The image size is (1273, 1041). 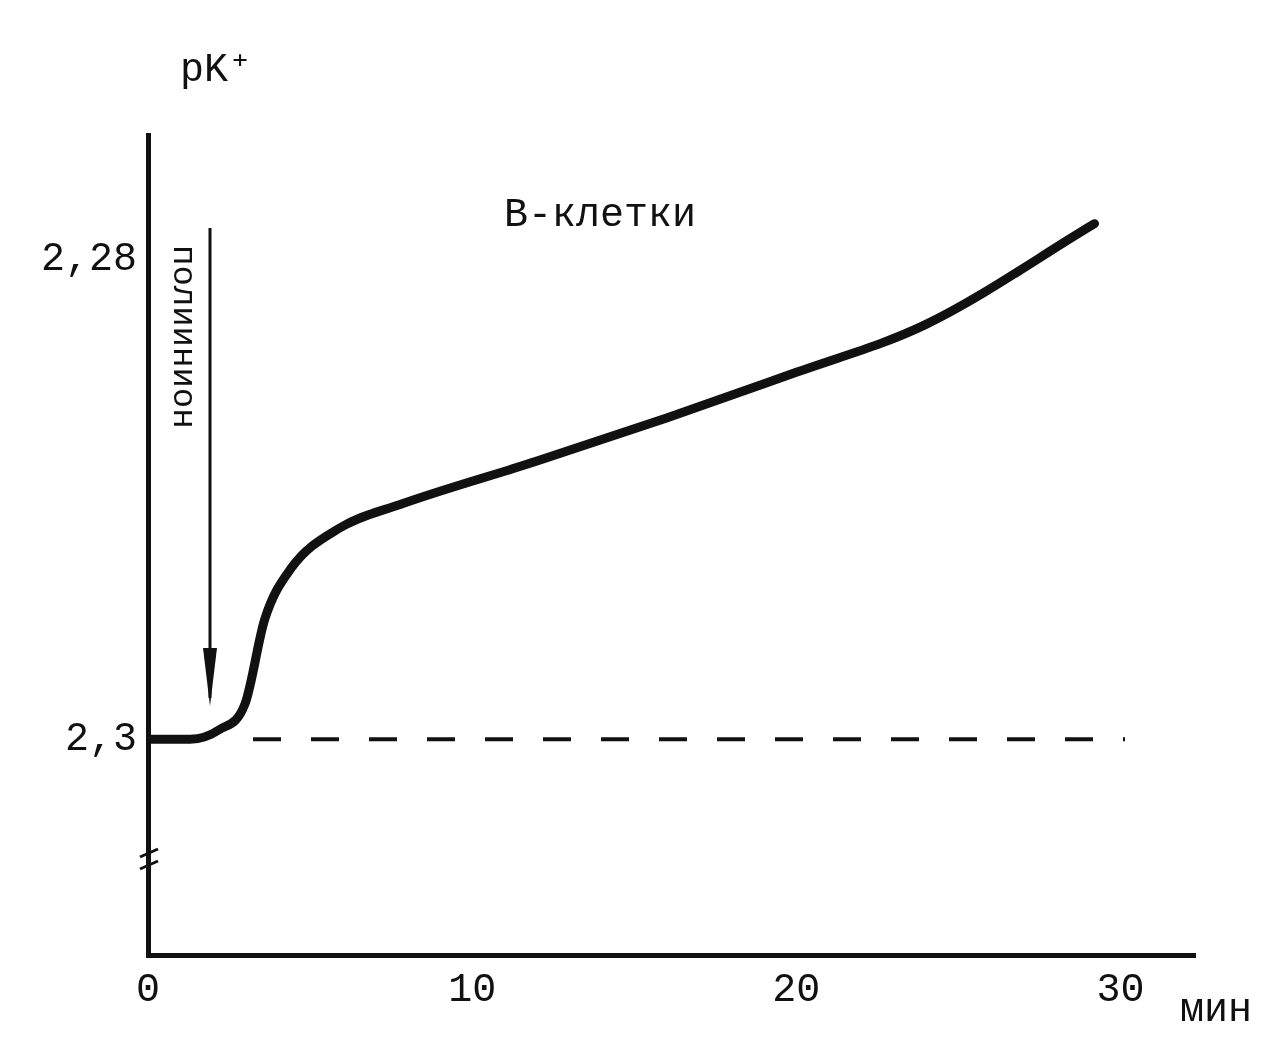 What do you see at coordinates (1120, 990) in the screenshot?
I see `x-tick-label: 30` at bounding box center [1120, 990].